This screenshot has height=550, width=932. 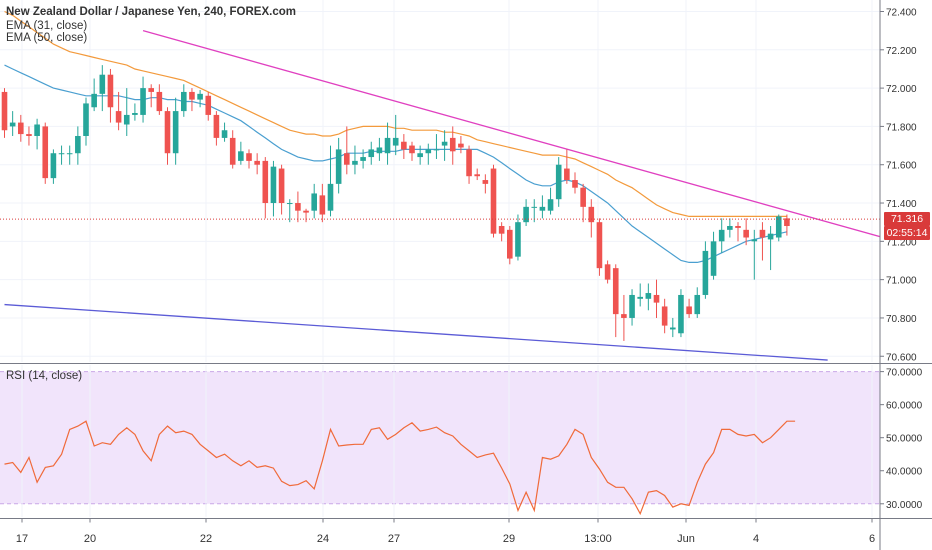 What do you see at coordinates (416, 332) in the screenshot?
I see `trendline-lower` at bounding box center [416, 332].